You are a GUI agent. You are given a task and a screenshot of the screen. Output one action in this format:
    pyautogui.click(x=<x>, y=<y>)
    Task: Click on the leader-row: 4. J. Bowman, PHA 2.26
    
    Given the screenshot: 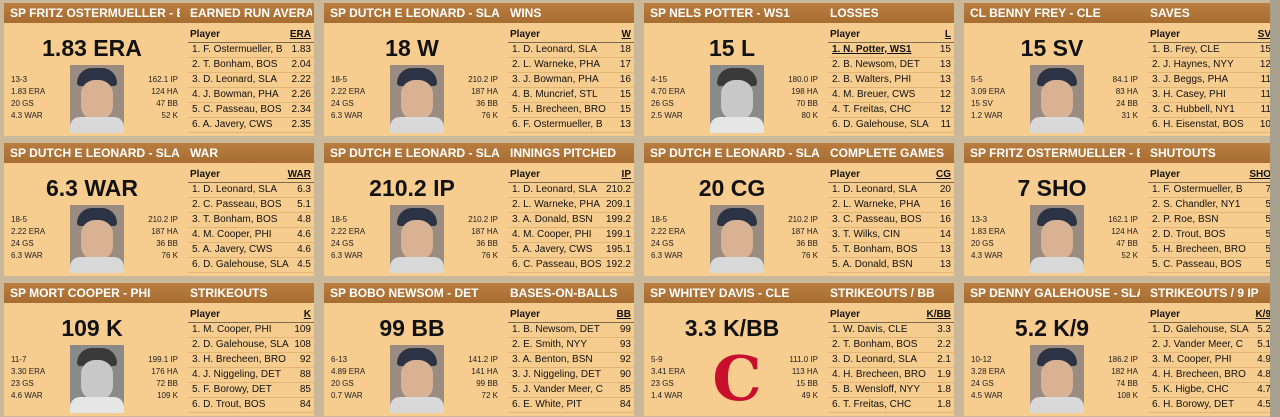 What is the action you would take?
    pyautogui.click(x=251, y=95)
    